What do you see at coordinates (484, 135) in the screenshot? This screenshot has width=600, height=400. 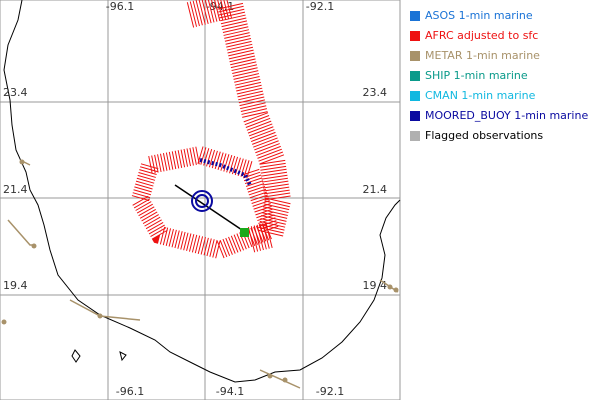 I see `legend-label: Flagged observations` at bounding box center [484, 135].